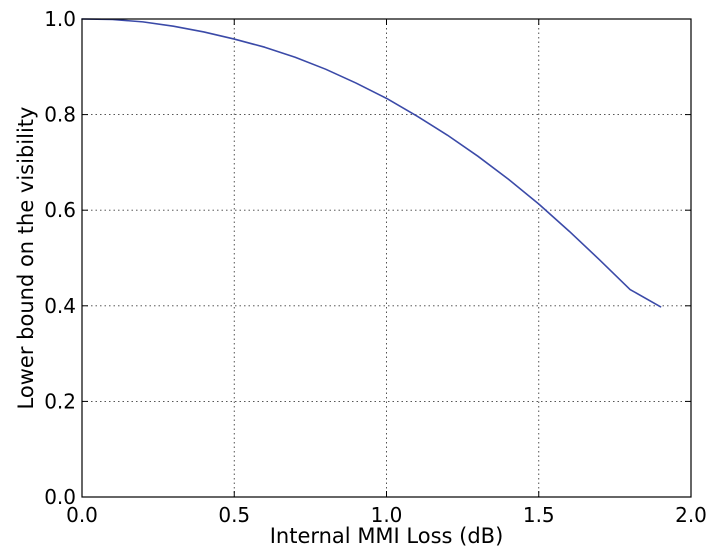 The width and height of the screenshot is (709, 552). Describe the element at coordinates (234, 515) in the screenshot. I see `x-tick-label: 0.5` at that location.